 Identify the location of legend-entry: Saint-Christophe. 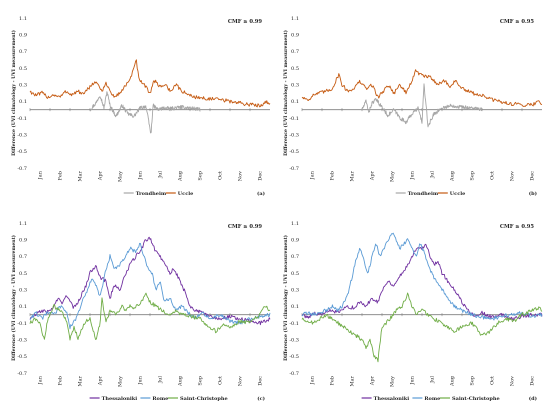
(204, 399).